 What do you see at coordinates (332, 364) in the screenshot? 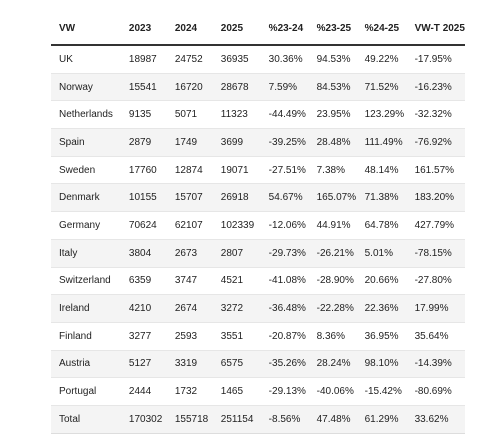
I see `cell-change-23-25: 28.24%` at bounding box center [332, 364].